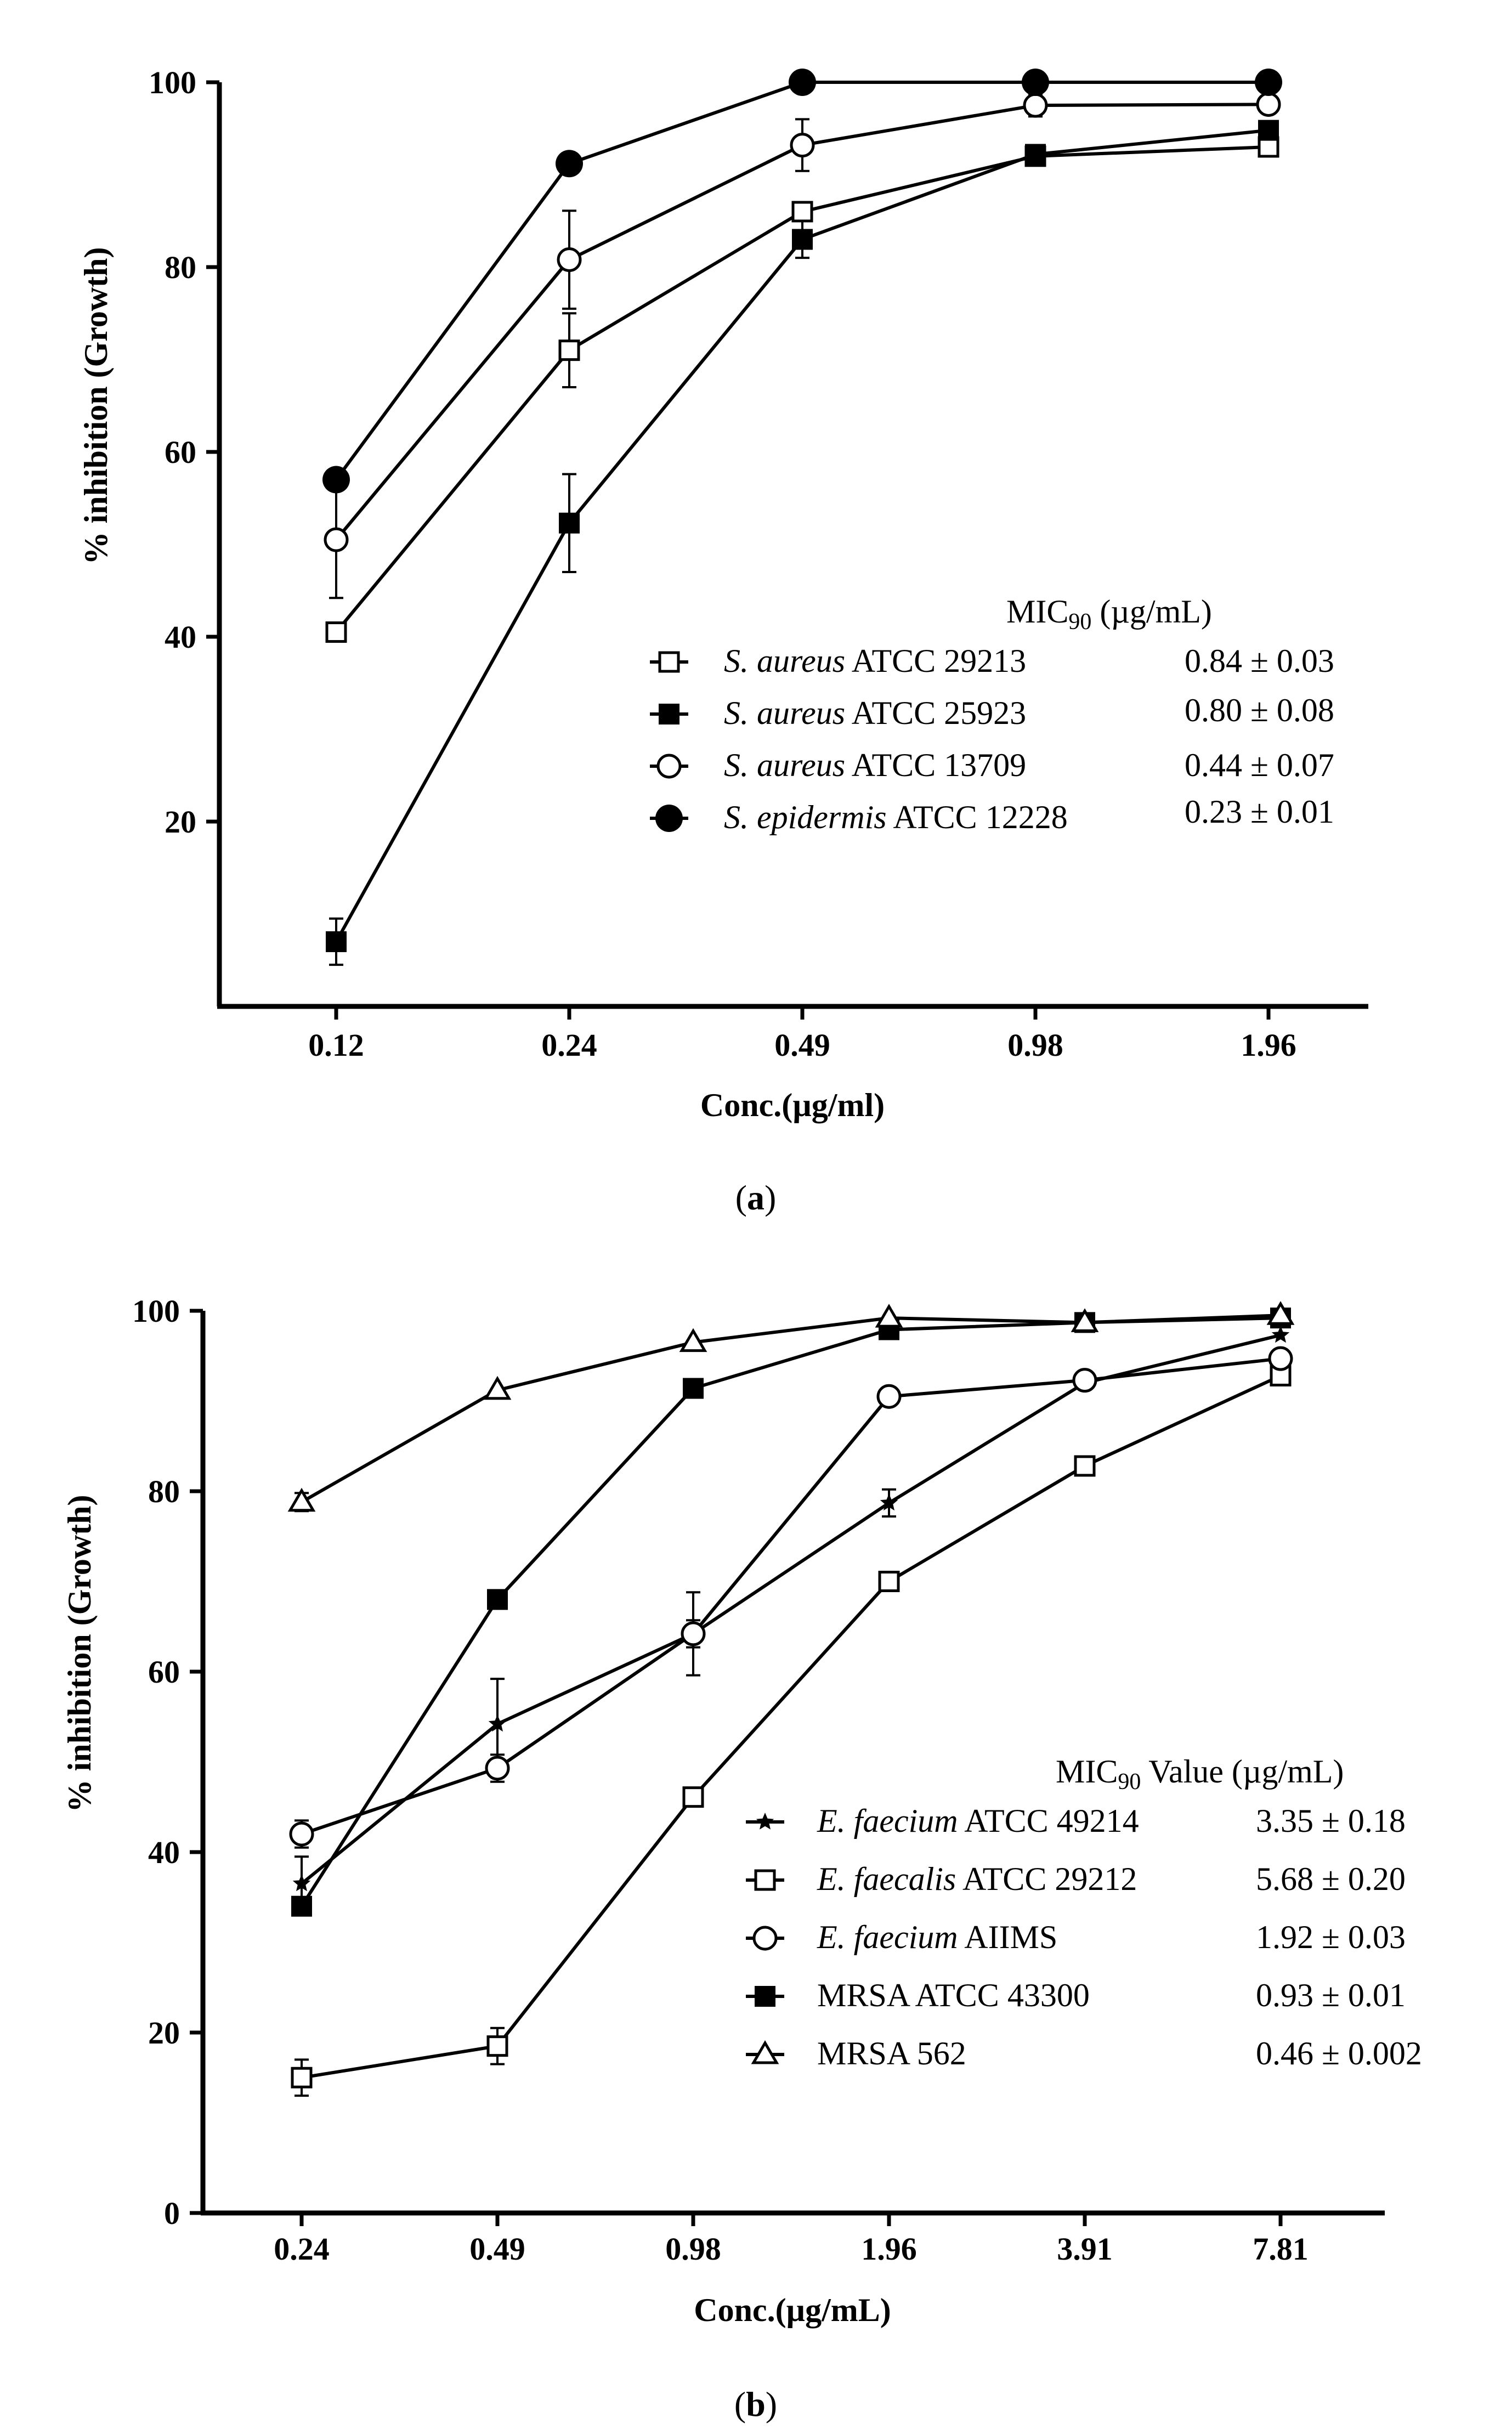 This screenshot has width=1512, height=2434. What do you see at coordinates (802, 1045) in the screenshot?
I see `panel-a-x-tick-label: 0.49` at bounding box center [802, 1045].